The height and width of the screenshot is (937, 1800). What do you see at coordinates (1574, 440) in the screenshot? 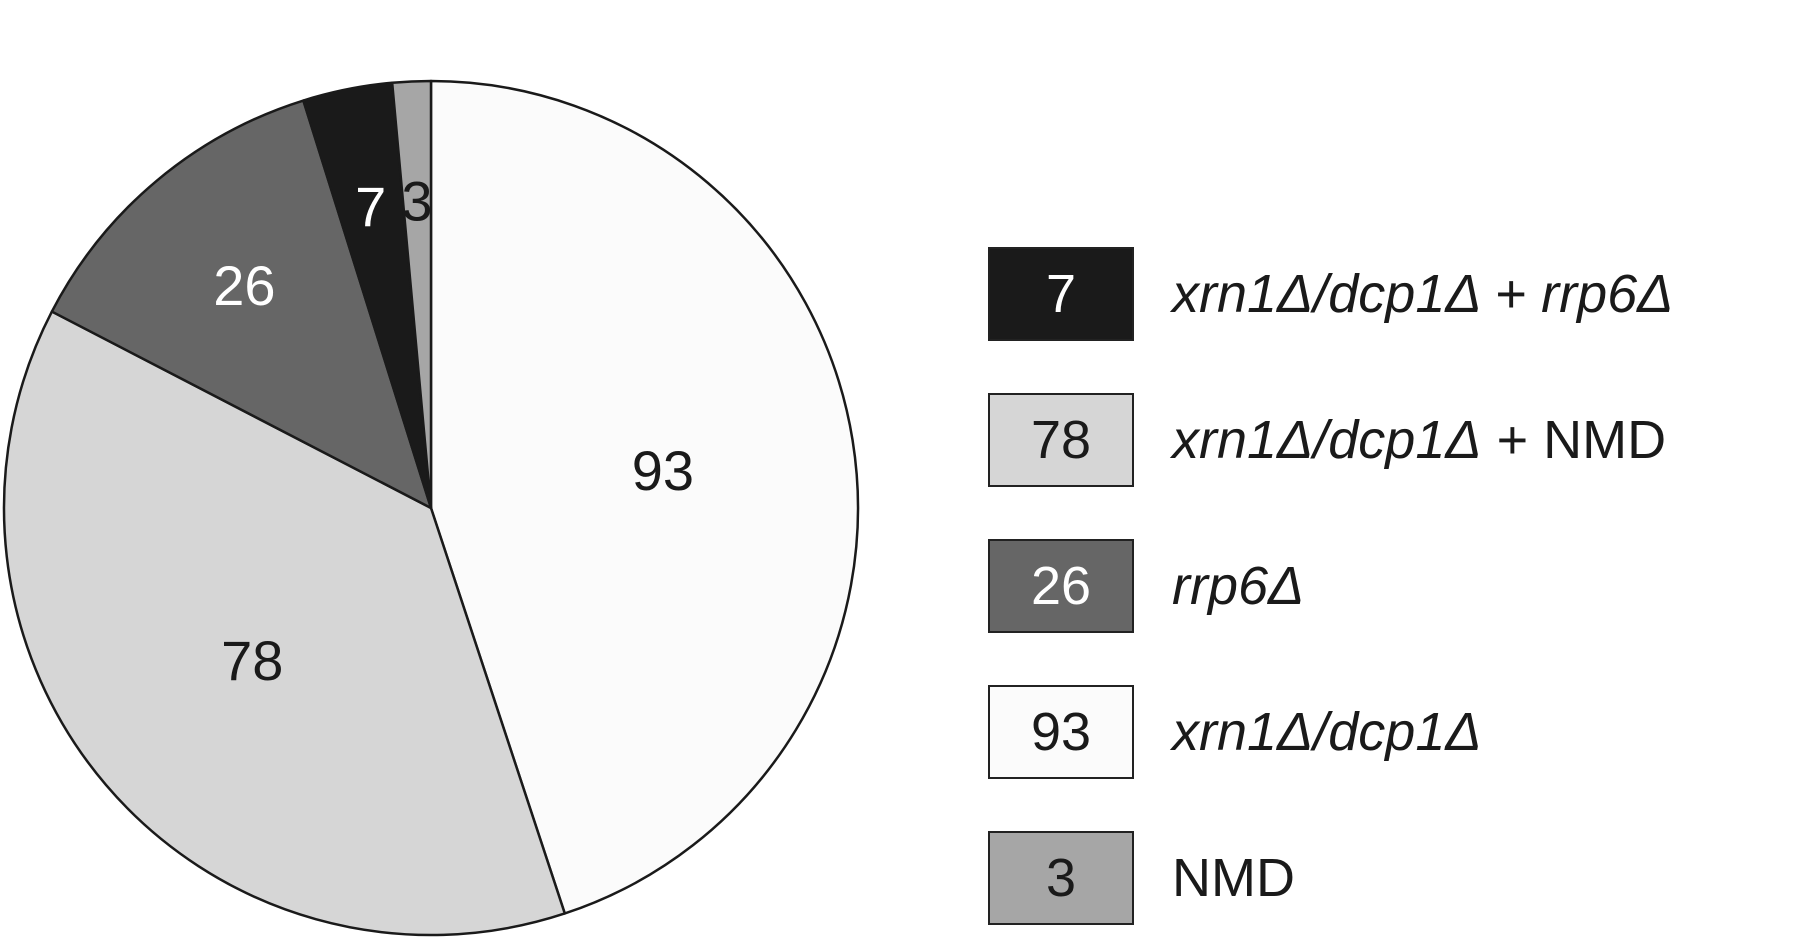
I see `legend-label-part: + NMD` at bounding box center [1574, 440].